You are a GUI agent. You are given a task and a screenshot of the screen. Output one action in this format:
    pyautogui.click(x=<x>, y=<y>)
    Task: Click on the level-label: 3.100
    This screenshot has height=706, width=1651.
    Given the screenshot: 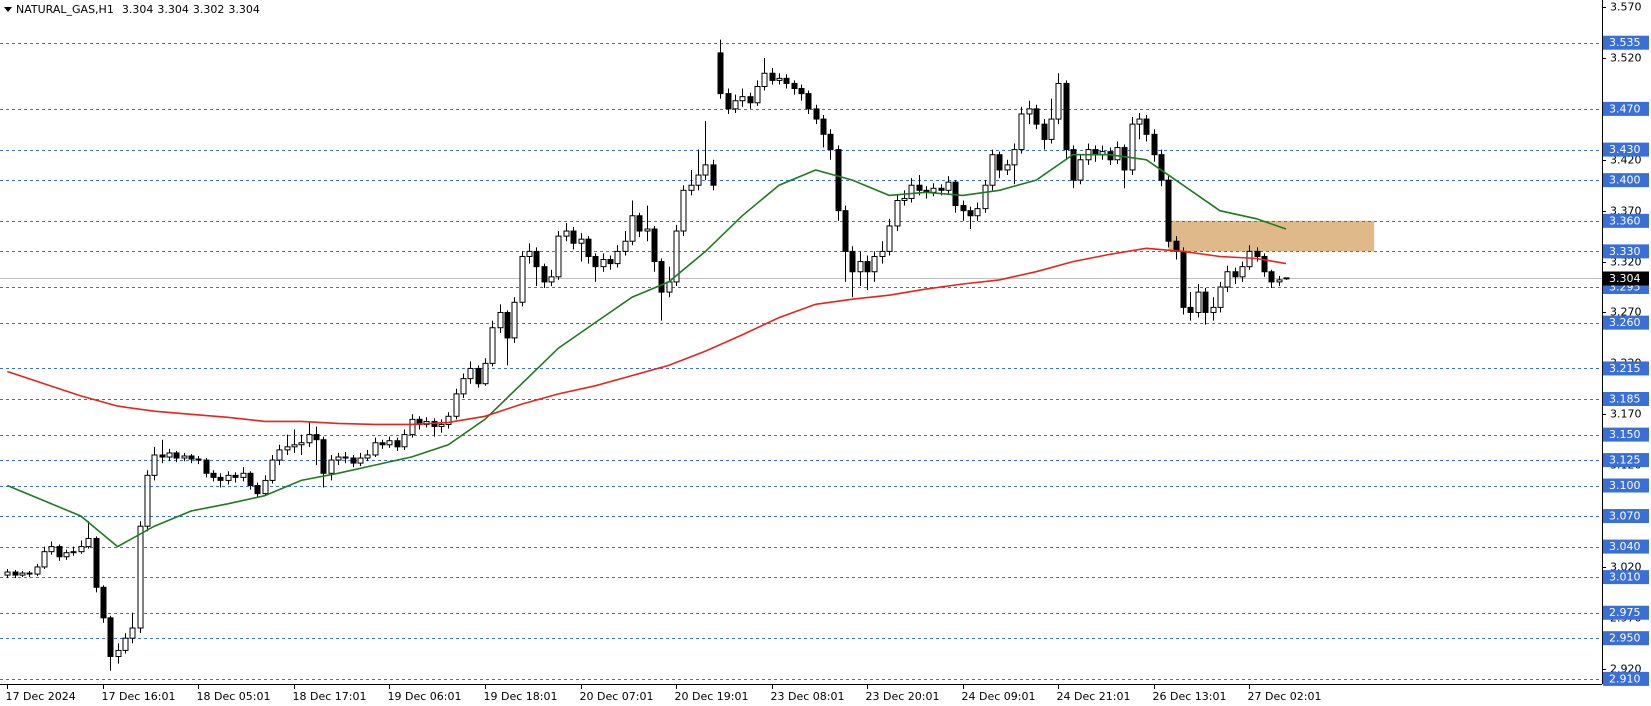 What is the action you would take?
    pyautogui.click(x=1625, y=485)
    